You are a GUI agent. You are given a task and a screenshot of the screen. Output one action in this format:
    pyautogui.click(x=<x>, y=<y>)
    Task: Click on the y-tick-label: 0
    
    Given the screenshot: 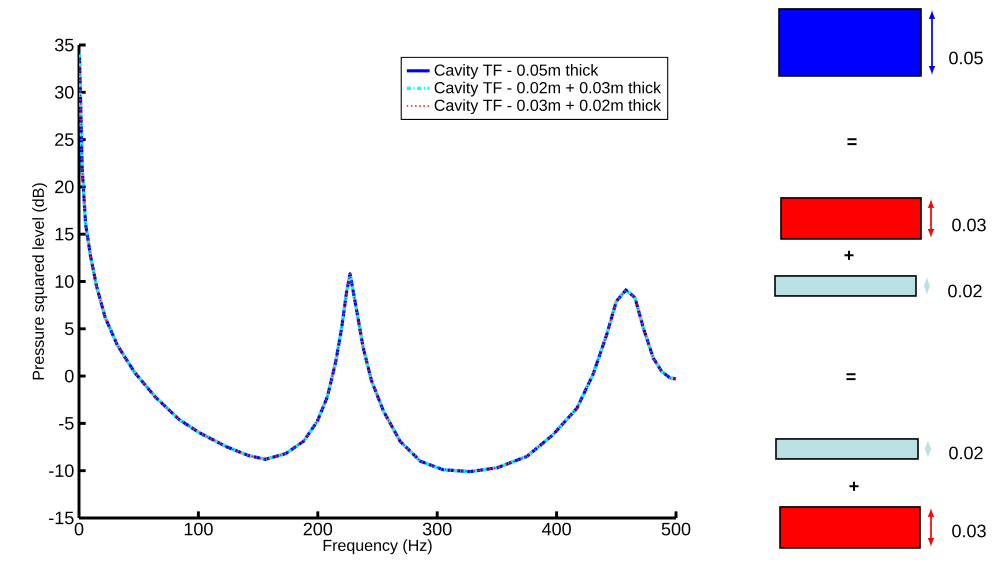 What is the action you would take?
    pyautogui.click(x=69, y=376)
    